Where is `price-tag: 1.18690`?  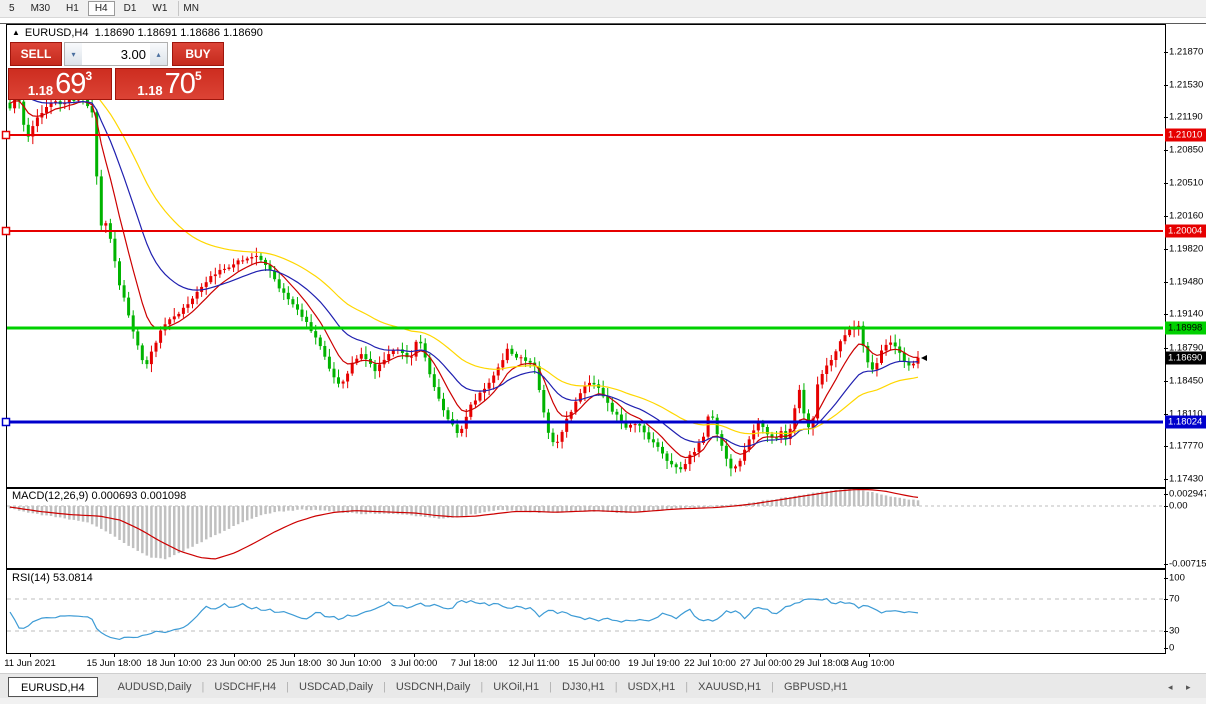
price-tag: 1.18690 is located at coordinates (1185, 358).